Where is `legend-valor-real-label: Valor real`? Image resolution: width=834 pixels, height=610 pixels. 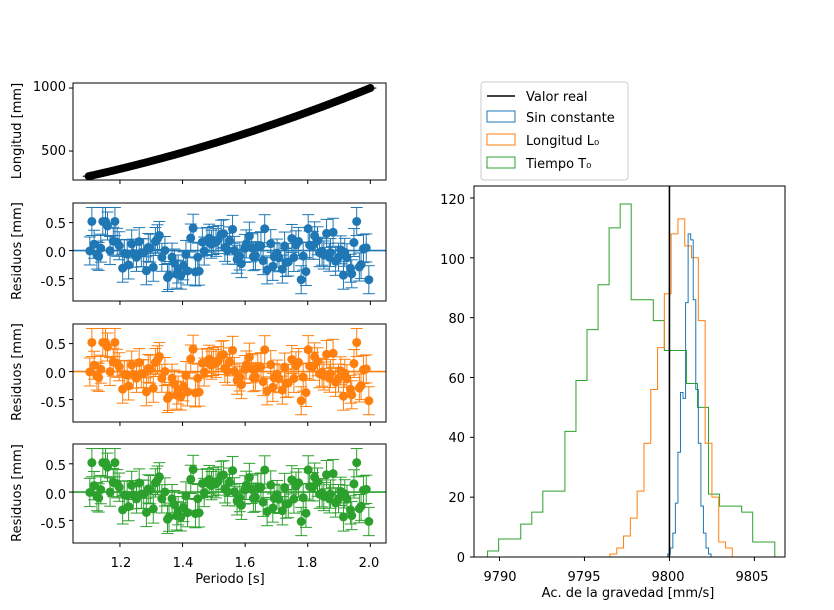 legend-valor-real-label: Valor real is located at coordinates (557, 97).